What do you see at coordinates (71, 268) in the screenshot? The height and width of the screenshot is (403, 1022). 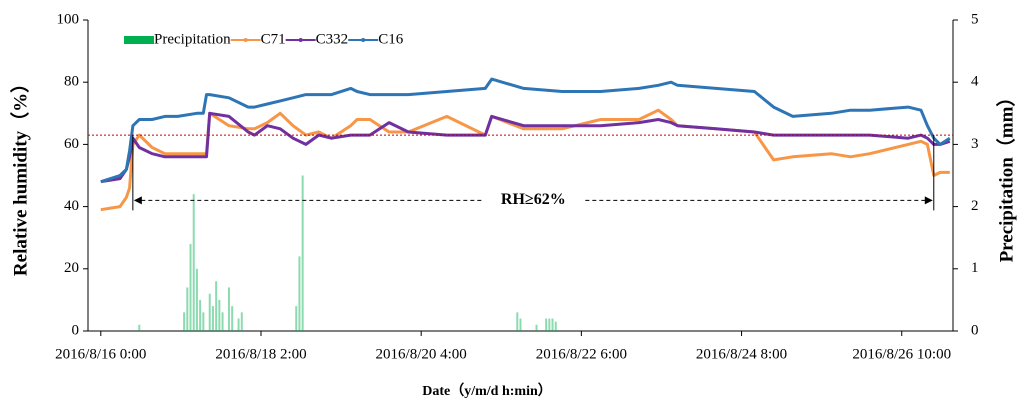 I see `y-tick-label: 20` at bounding box center [71, 268].